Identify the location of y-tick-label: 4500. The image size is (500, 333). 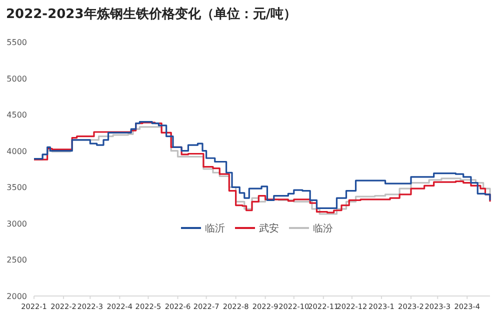
(16, 115).